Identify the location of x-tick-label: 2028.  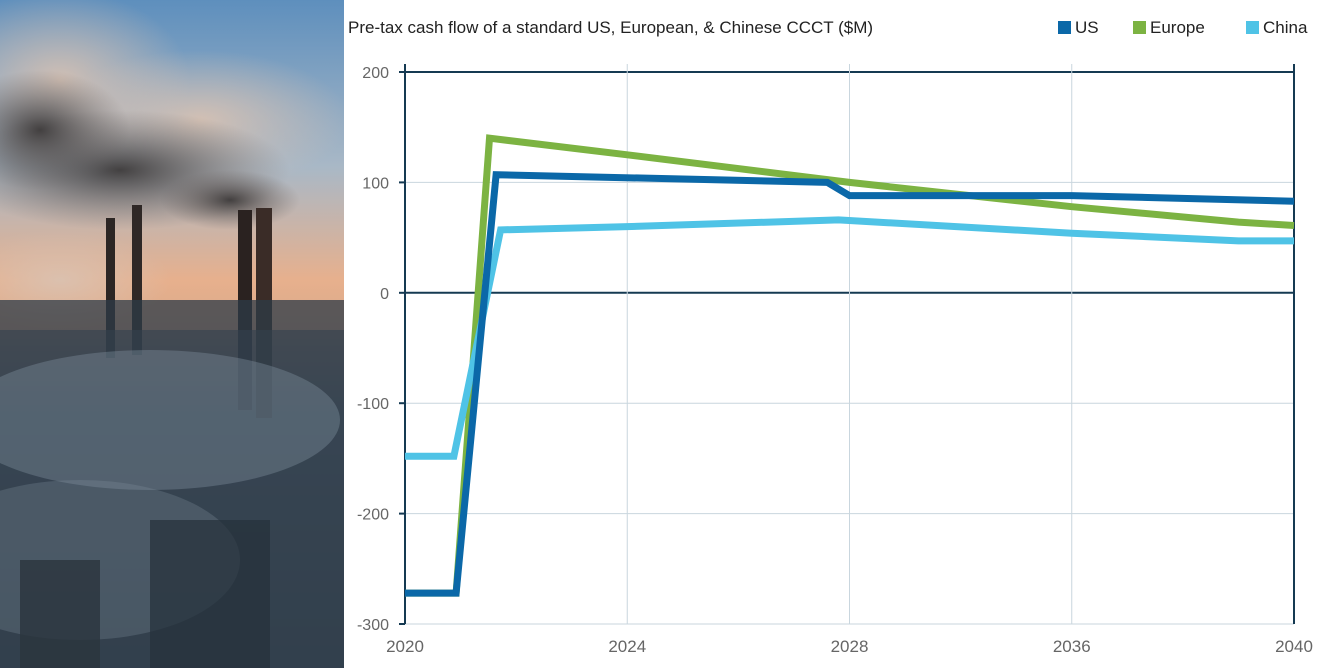
(850, 646).